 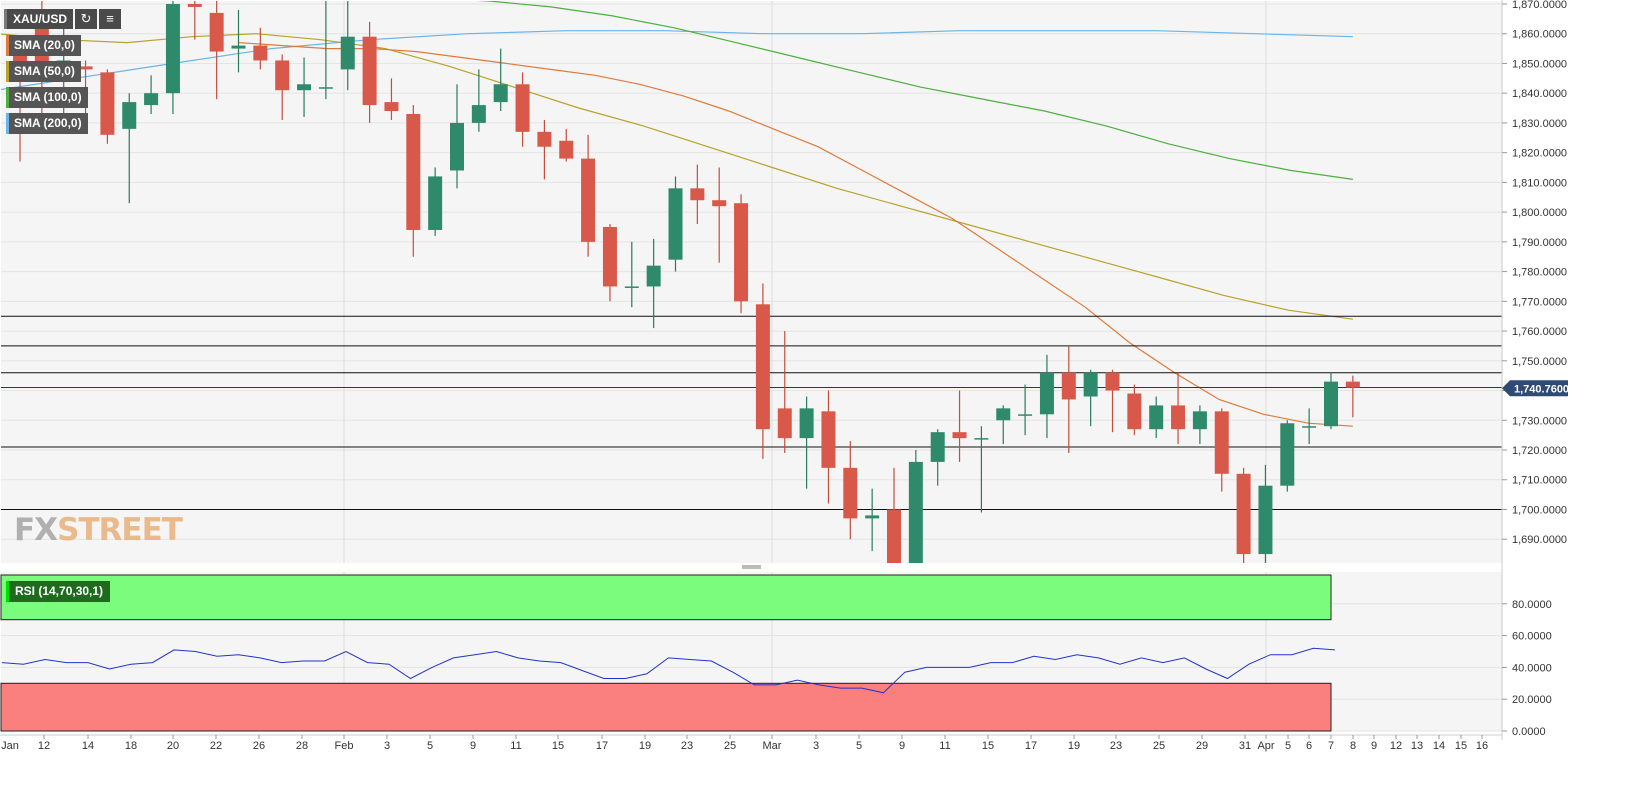 I want to click on sma20-label: SMA (20,0), so click(x=43, y=45).